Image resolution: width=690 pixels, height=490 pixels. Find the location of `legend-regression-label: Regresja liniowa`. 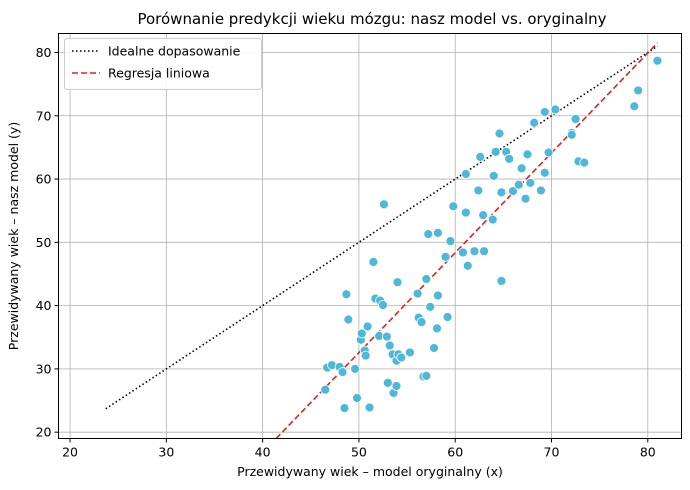

legend-regression-label: Regresja liniowa is located at coordinates (159, 73).